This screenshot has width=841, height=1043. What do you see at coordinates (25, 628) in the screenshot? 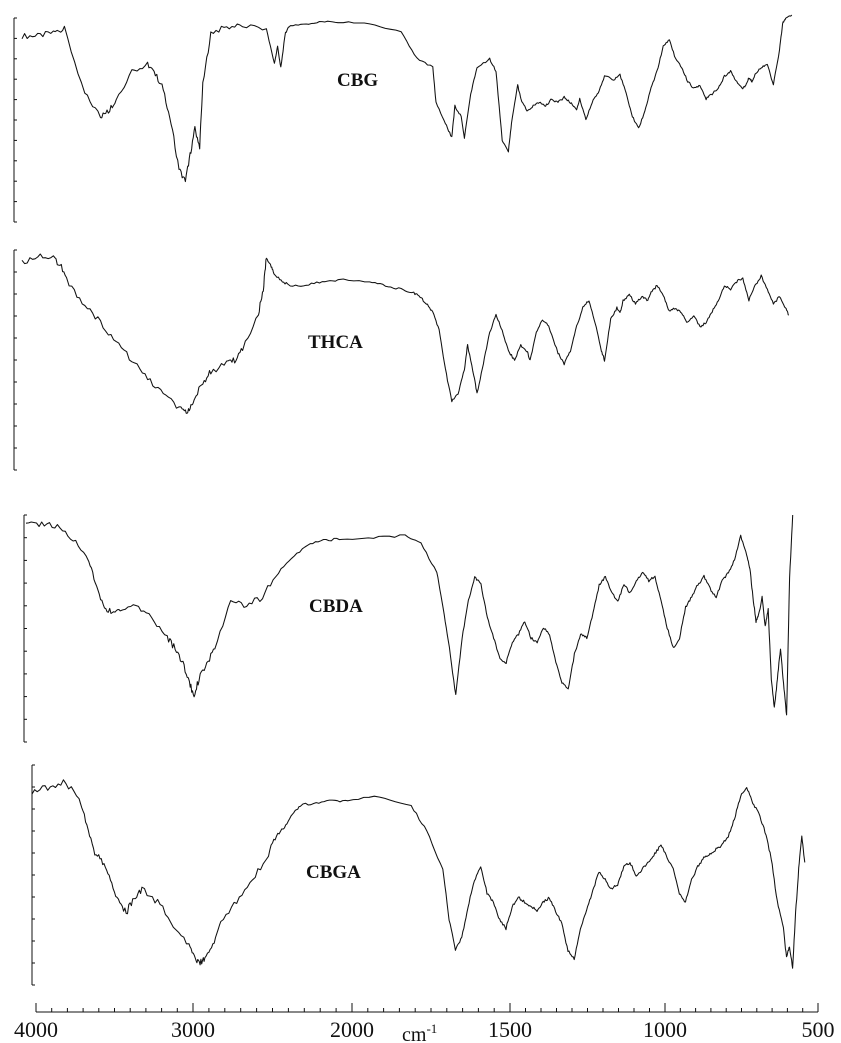
I see `panel-cbda-y-ticks` at bounding box center [25, 628].